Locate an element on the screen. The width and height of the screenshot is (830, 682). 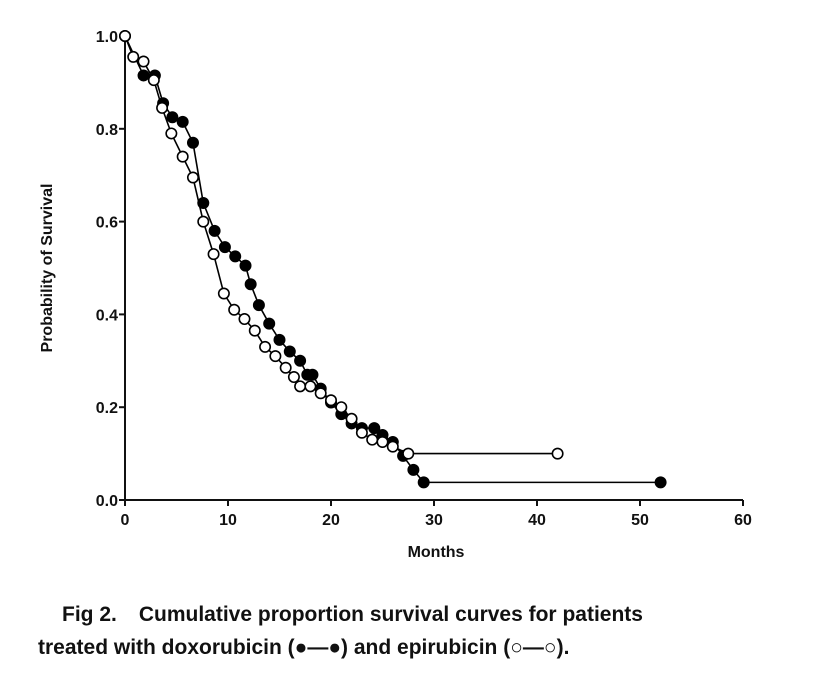
y-tick-label: 0.2 is located at coordinates (107, 408).